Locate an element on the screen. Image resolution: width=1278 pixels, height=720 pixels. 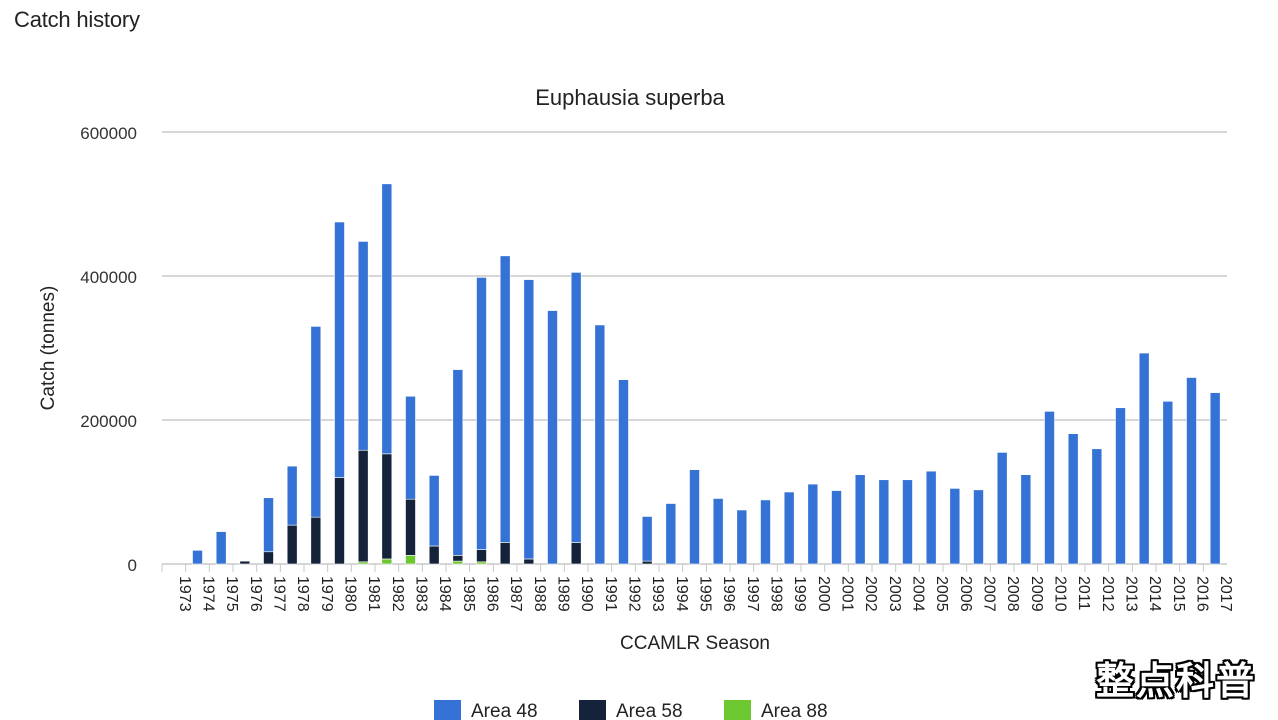
bar-area-58-1987 is located at coordinates (505, 553).